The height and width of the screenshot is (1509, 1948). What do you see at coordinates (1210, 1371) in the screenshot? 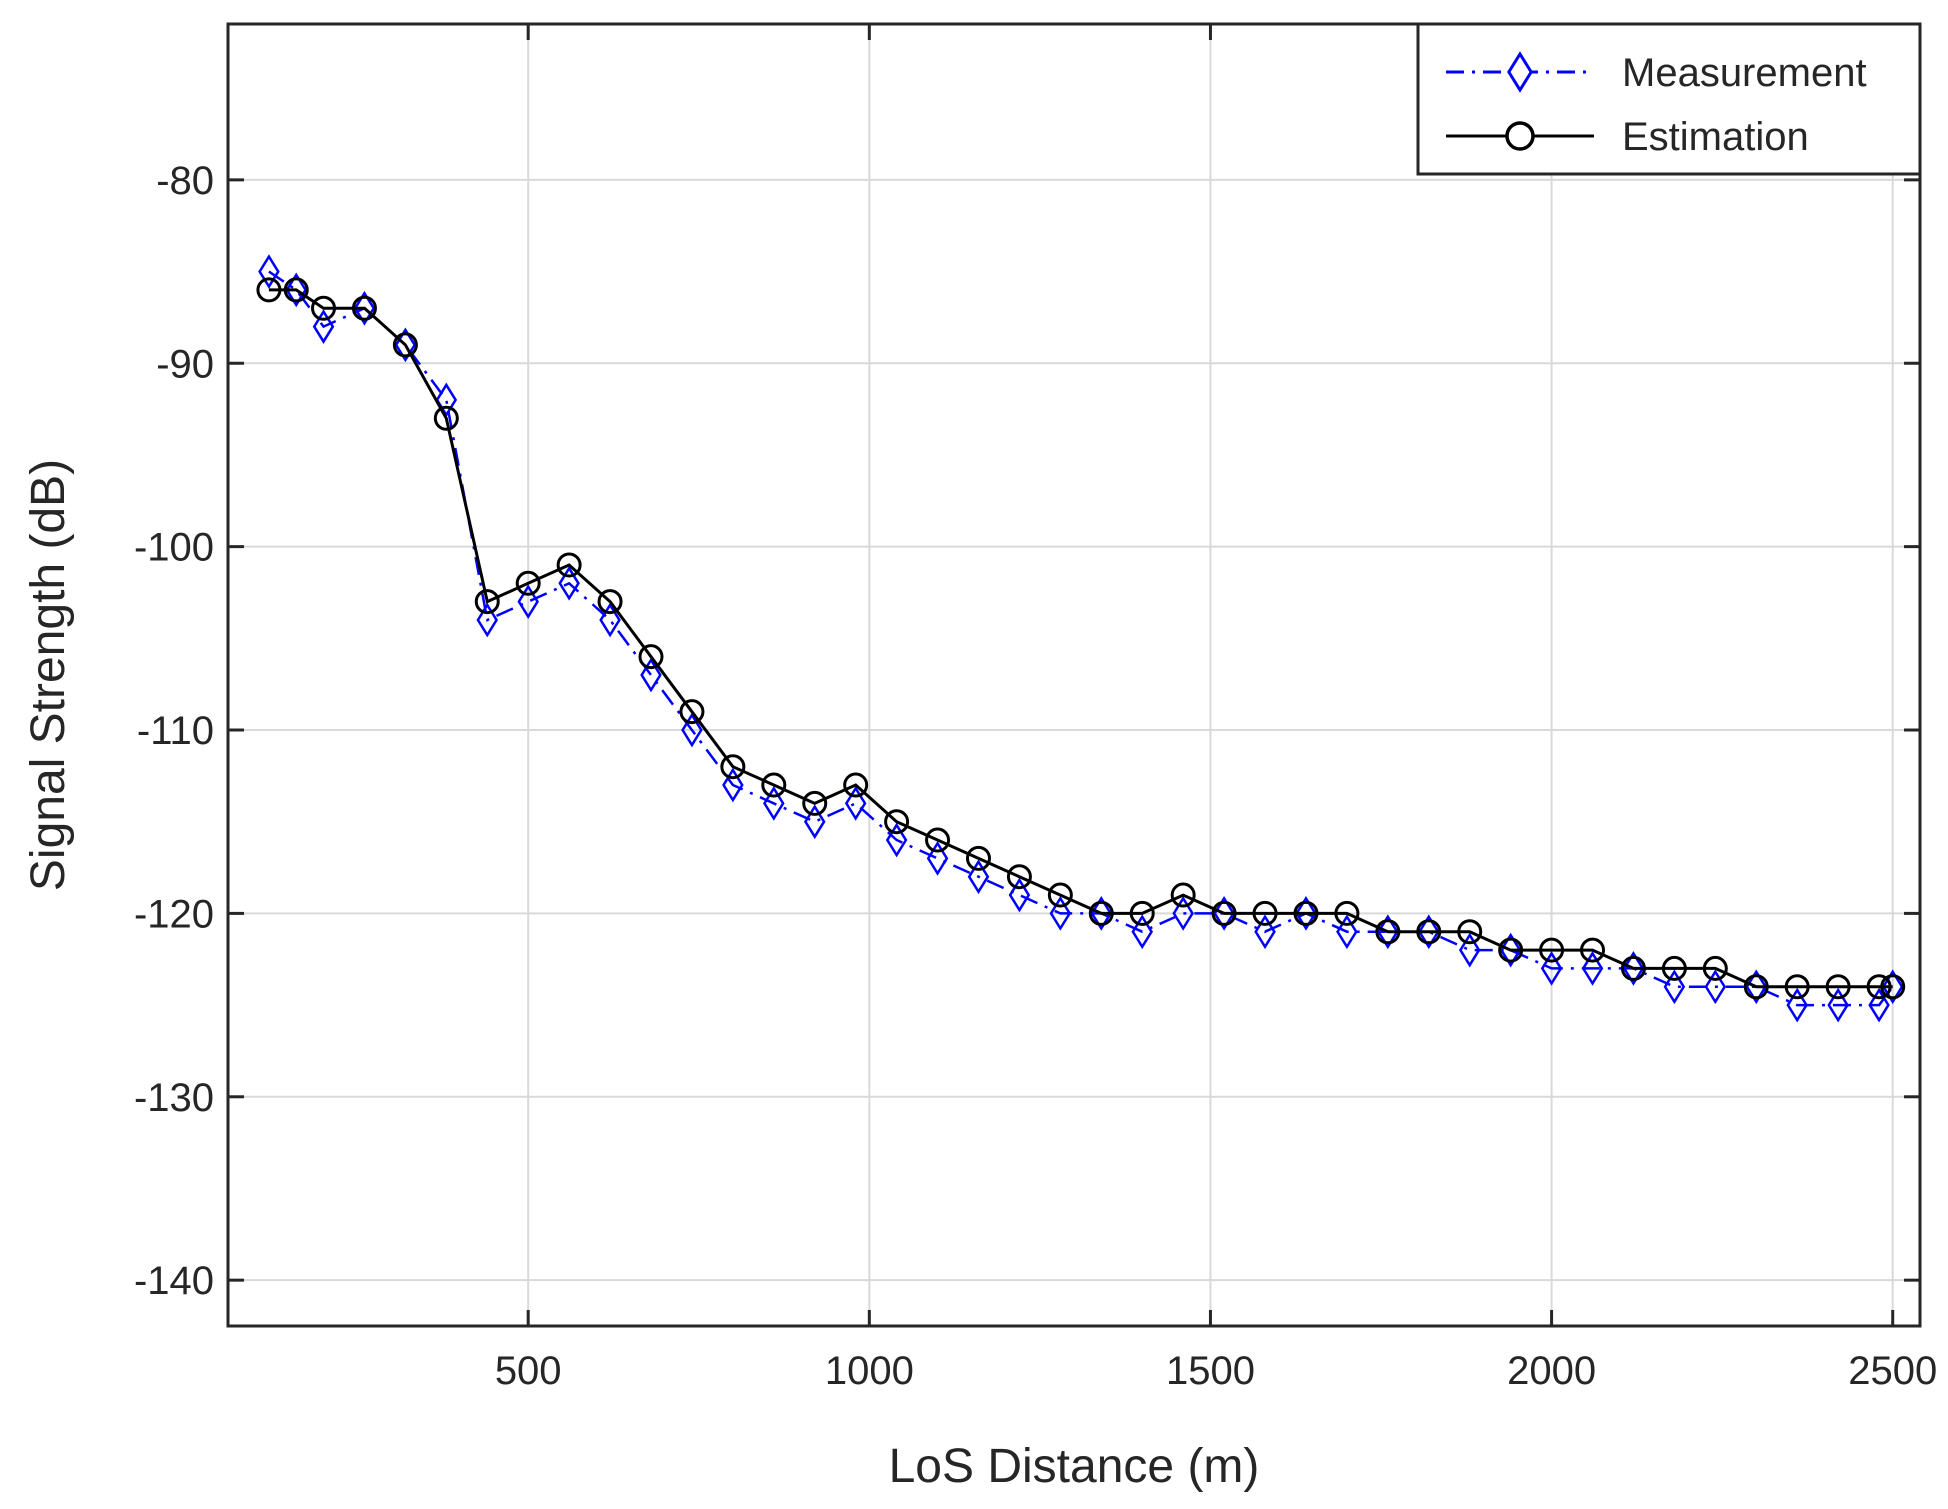
I see `x-tick-label: 1500` at bounding box center [1210, 1371].